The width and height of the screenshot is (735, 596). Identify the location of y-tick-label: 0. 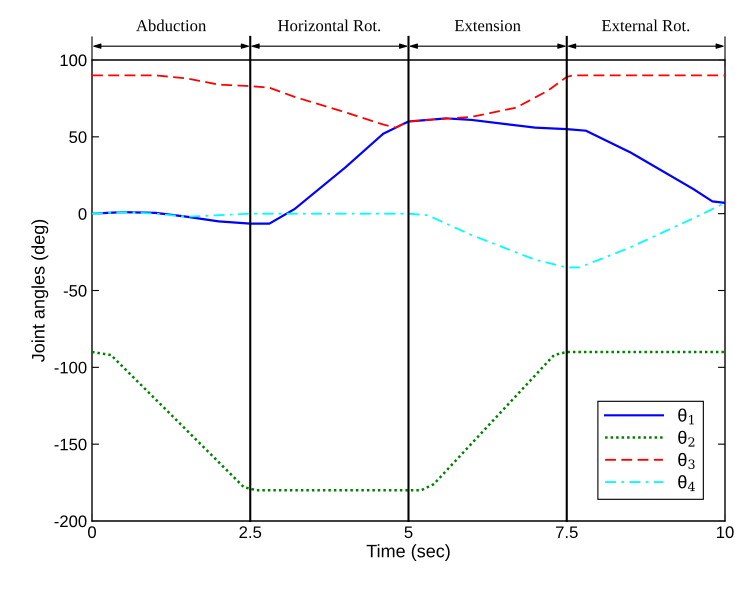
(82, 214).